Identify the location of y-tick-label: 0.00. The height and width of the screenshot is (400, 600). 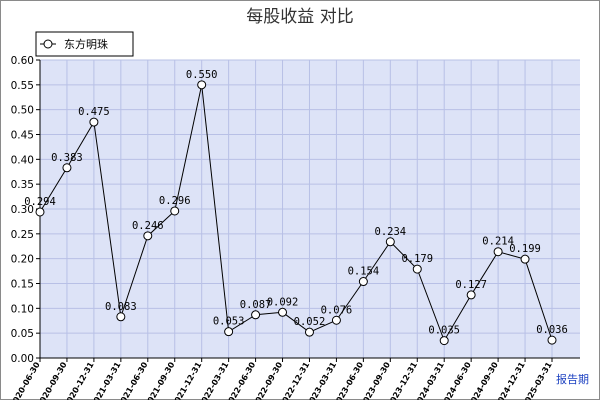
(22, 359).